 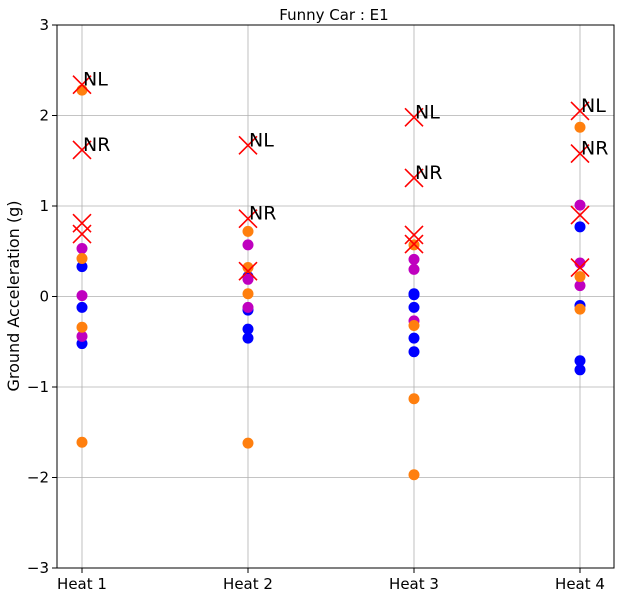 I want to click on y-tick-label: −1, so click(x=38, y=387).